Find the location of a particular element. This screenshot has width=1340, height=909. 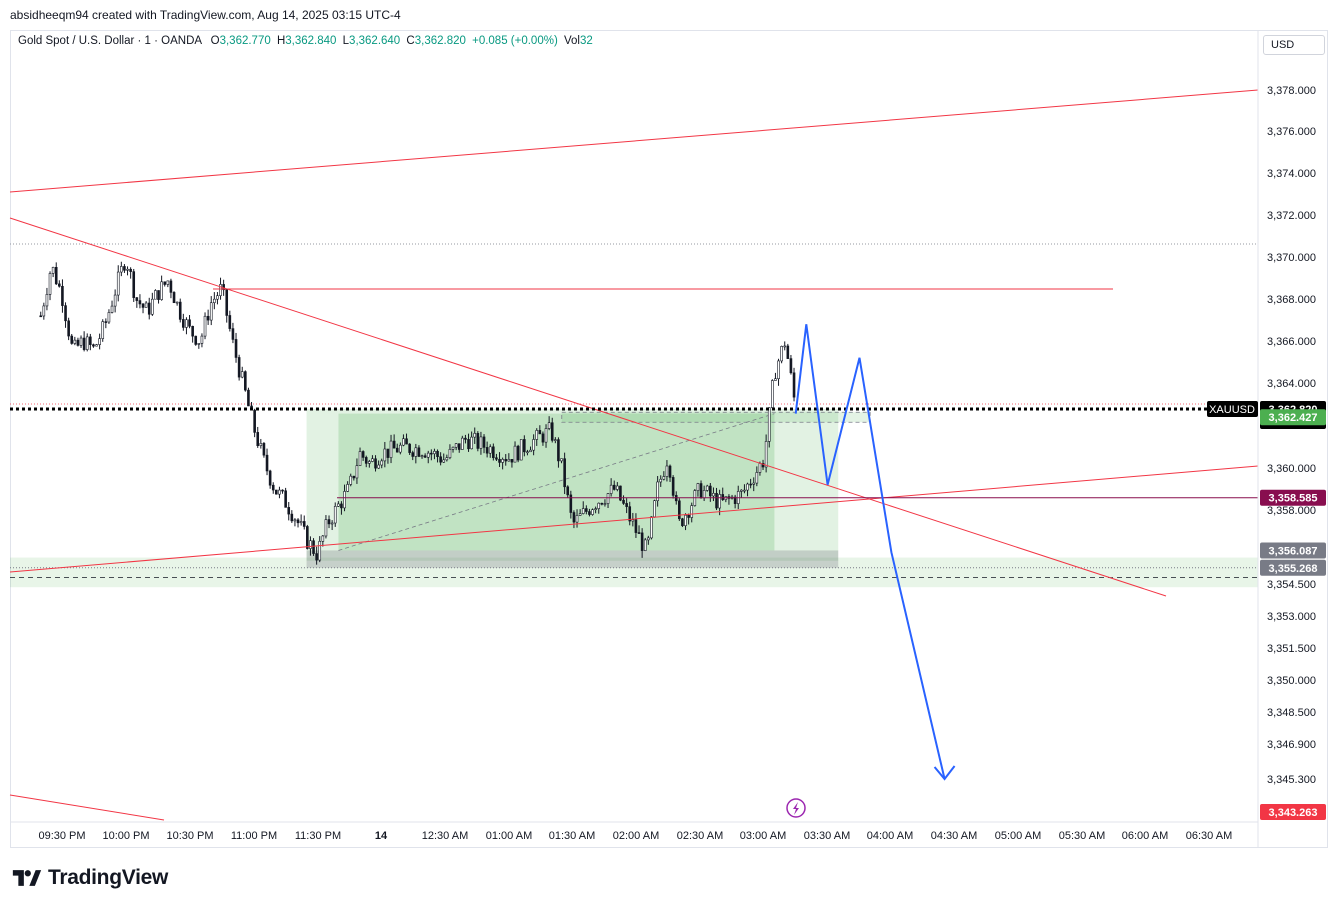

price-tag: 3,356.087 is located at coordinates (1293, 550).